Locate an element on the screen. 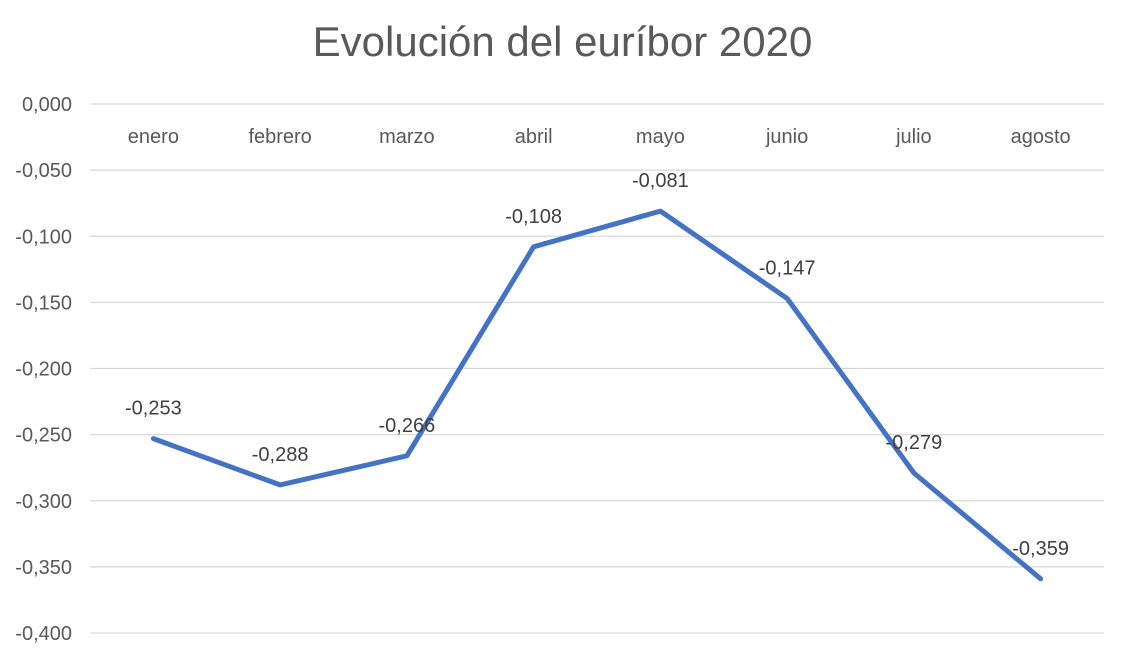 Image resolution: width=1125 pixels, height=654 pixels. x-tick-label: febrero is located at coordinates (279, 137).